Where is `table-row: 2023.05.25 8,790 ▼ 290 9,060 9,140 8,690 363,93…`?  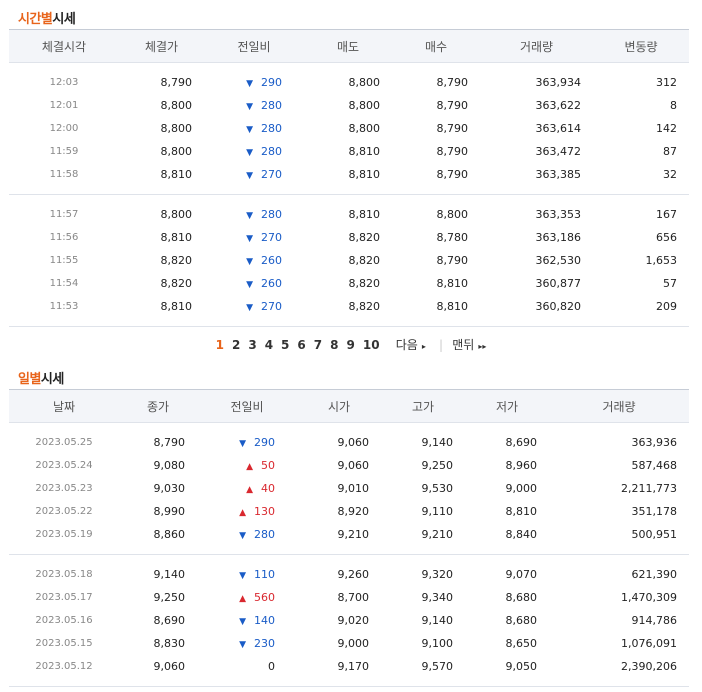
table-row: 2023.05.25 8,790 ▼ 290 9,060 9,140 8,690 363,93… is located at coordinates (349, 442).